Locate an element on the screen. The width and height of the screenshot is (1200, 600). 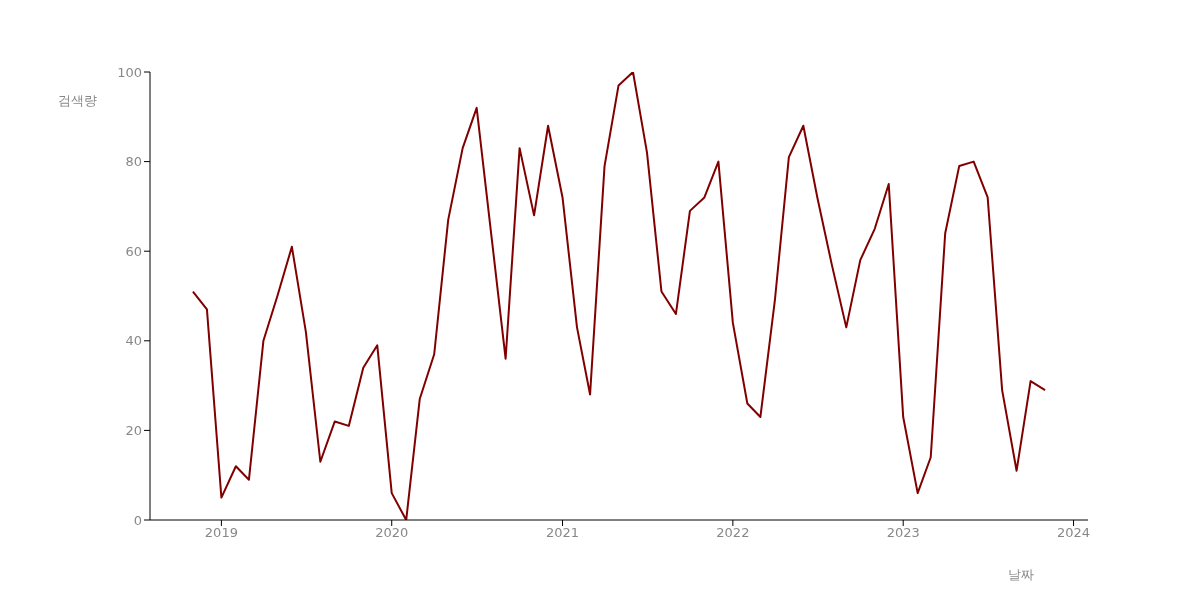
x-tick-label: 2022 is located at coordinates (733, 533).